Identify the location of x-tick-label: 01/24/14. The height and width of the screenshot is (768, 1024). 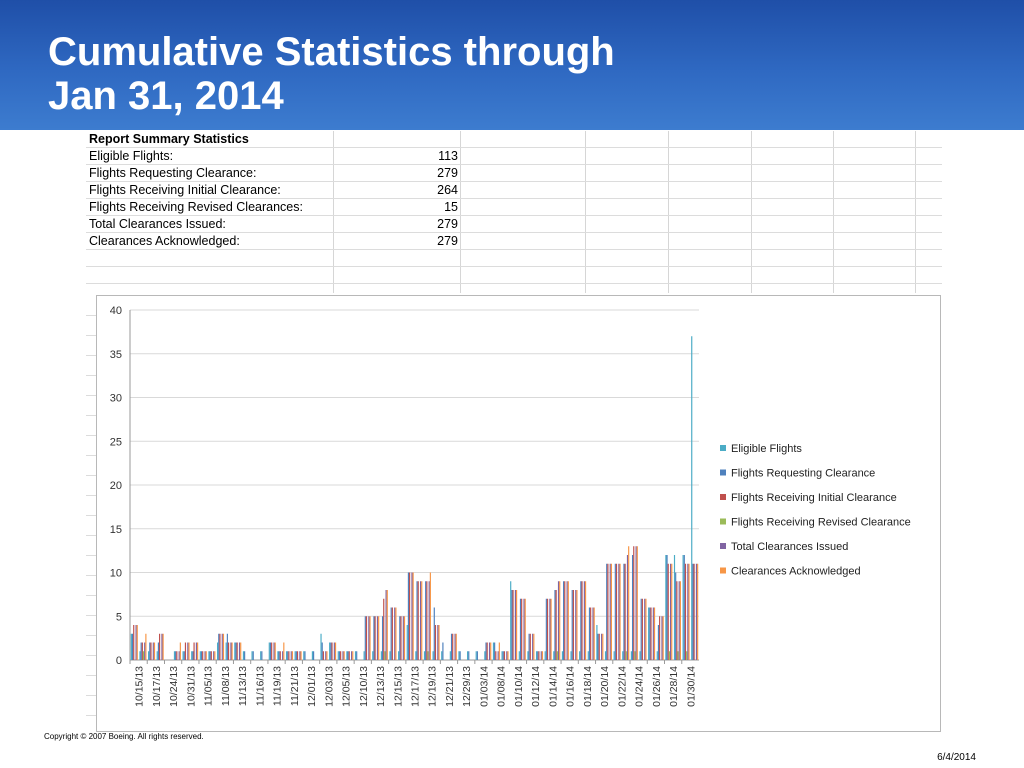
(640, 686).